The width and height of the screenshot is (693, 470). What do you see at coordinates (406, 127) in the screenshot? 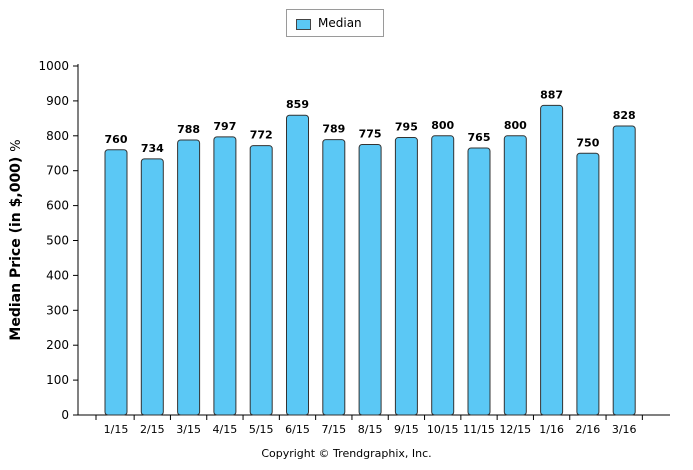
I see `data-label: 795` at bounding box center [406, 127].